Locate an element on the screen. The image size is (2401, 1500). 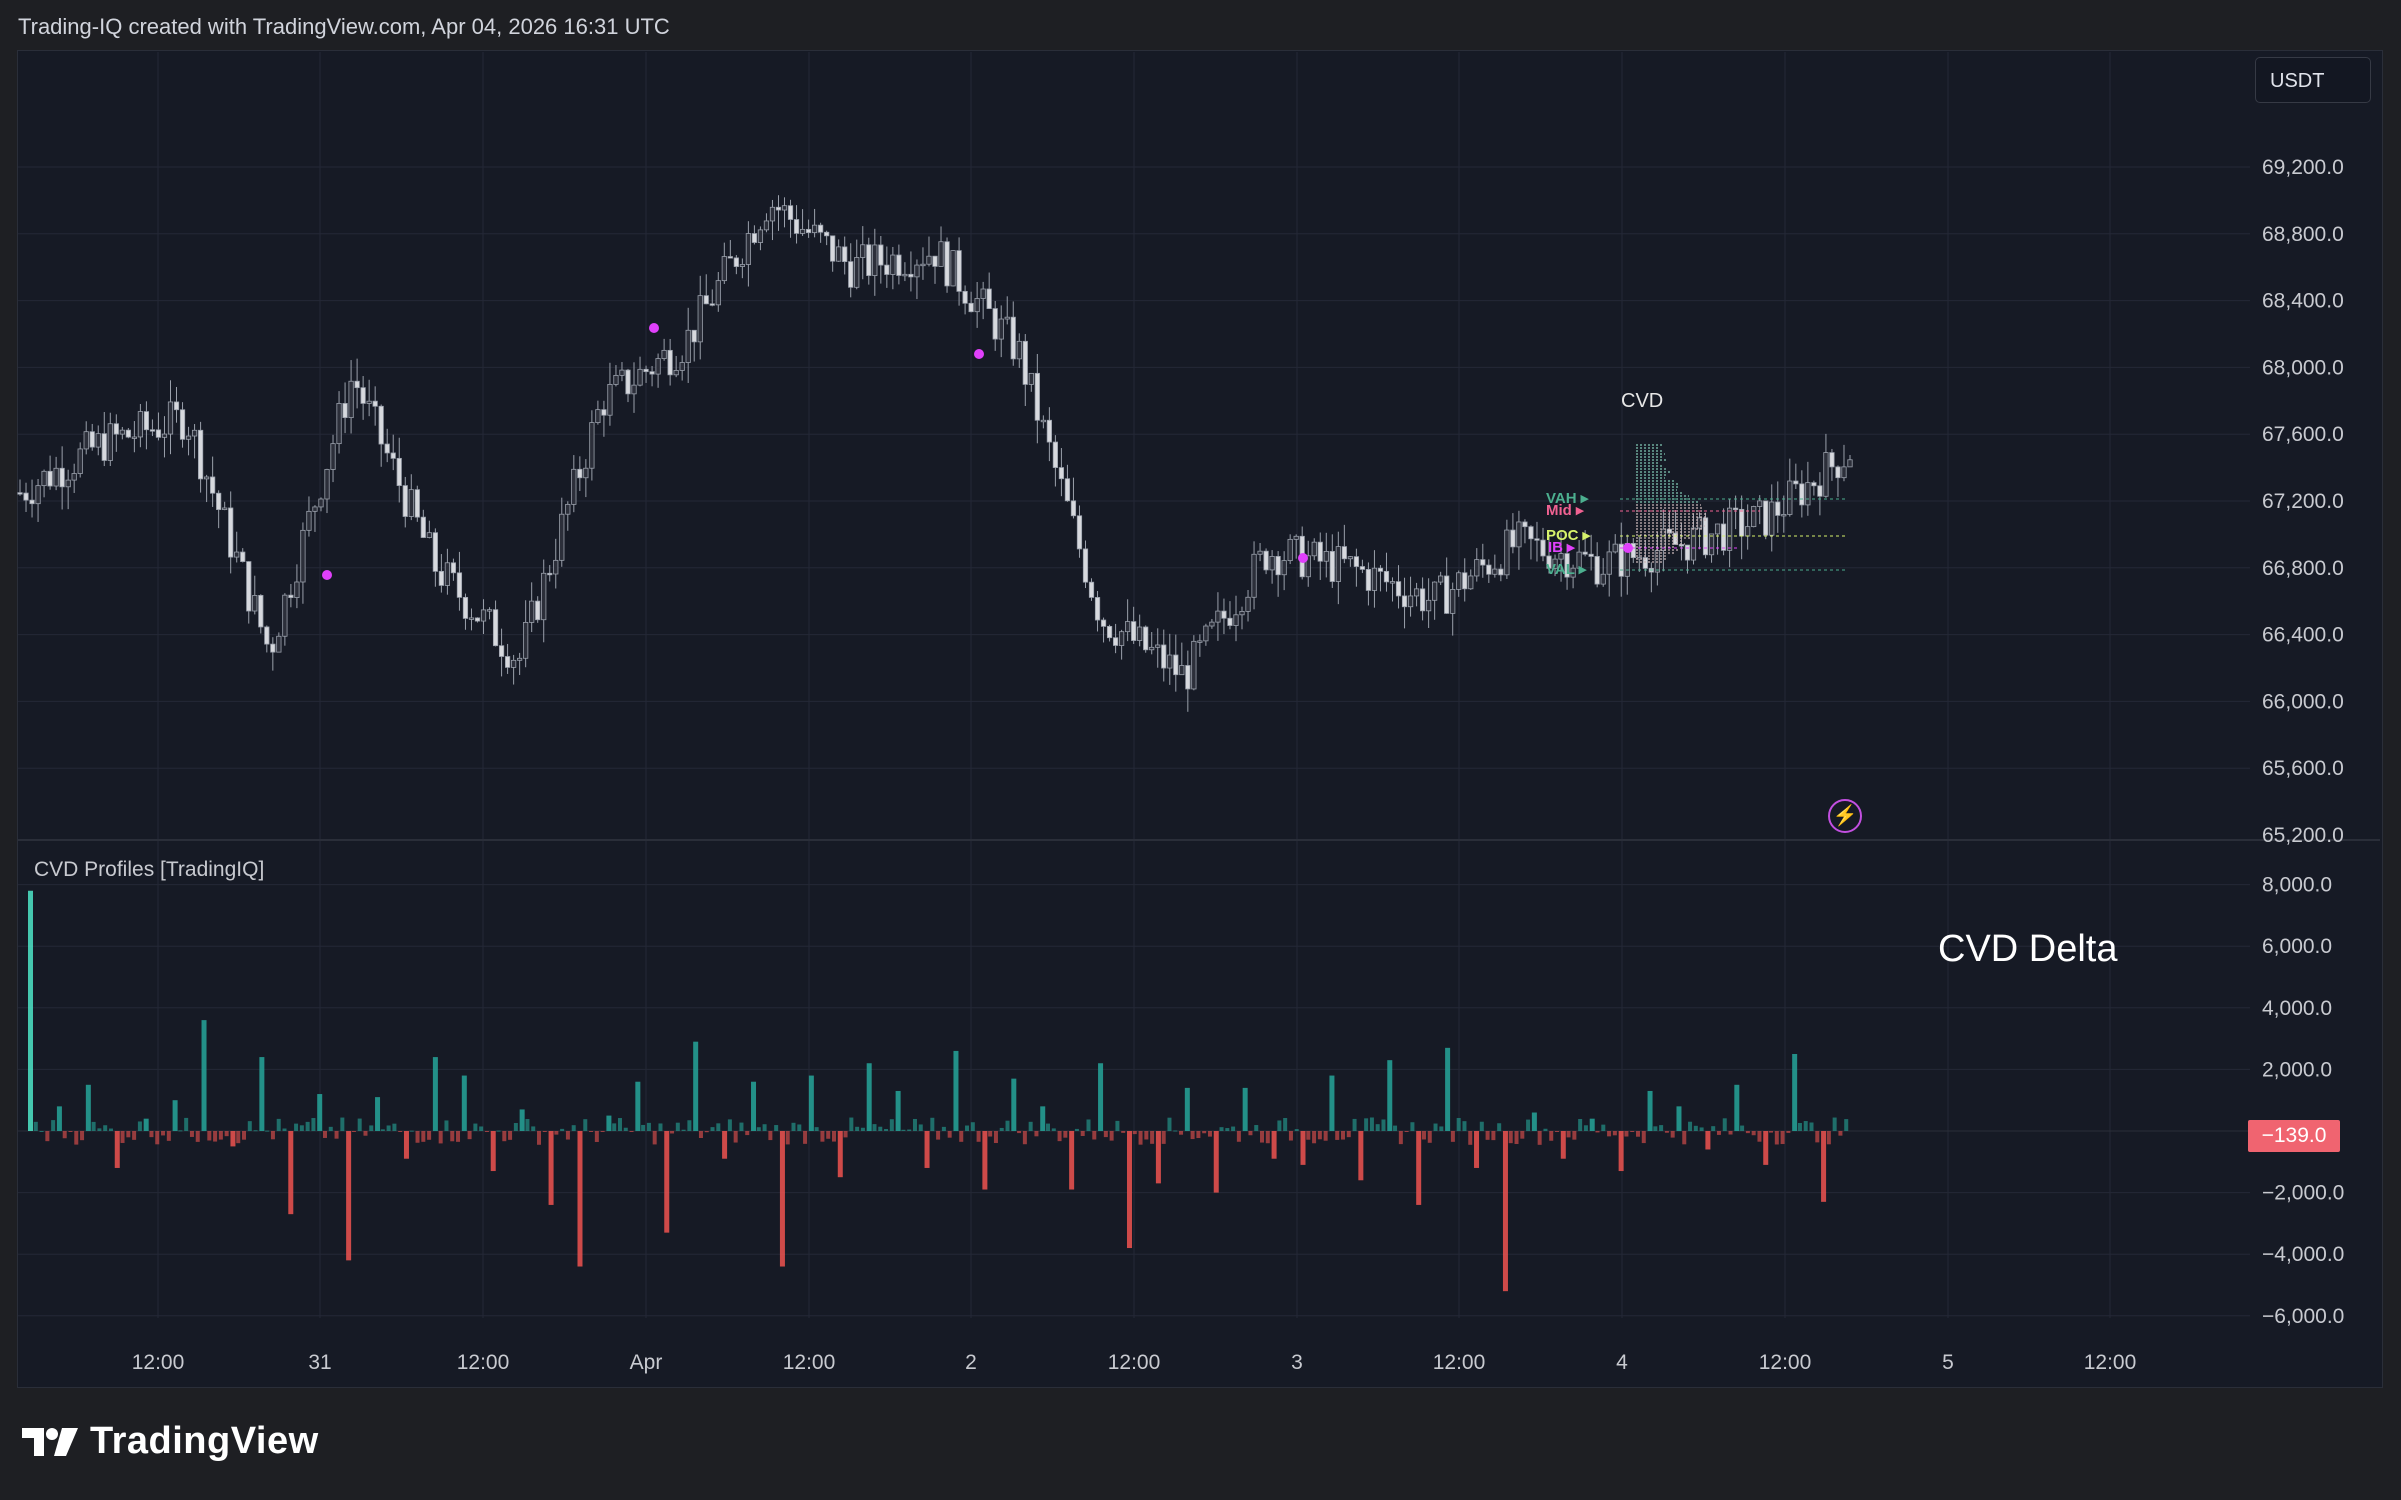
currency-button: USDT is located at coordinates (2313, 80).